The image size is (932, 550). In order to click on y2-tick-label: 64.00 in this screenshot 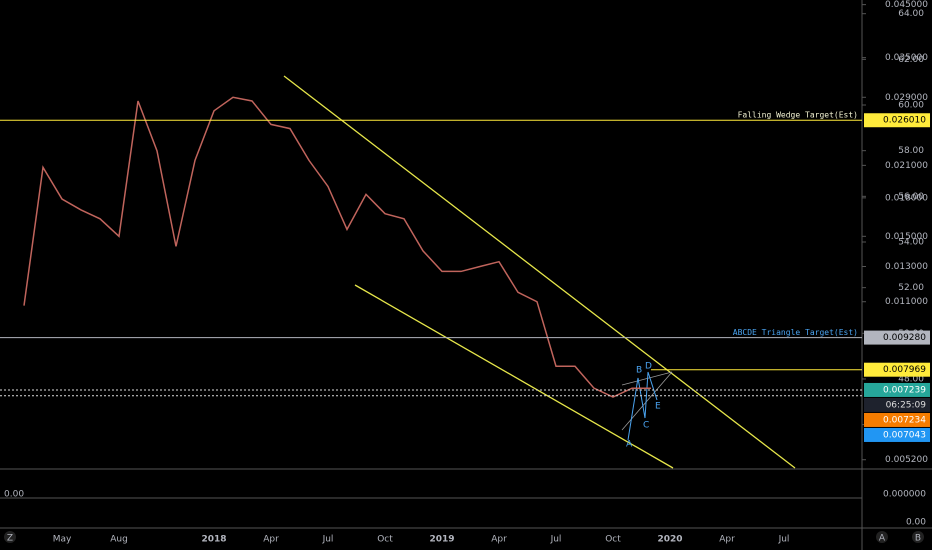, I will do `click(911, 14)`.